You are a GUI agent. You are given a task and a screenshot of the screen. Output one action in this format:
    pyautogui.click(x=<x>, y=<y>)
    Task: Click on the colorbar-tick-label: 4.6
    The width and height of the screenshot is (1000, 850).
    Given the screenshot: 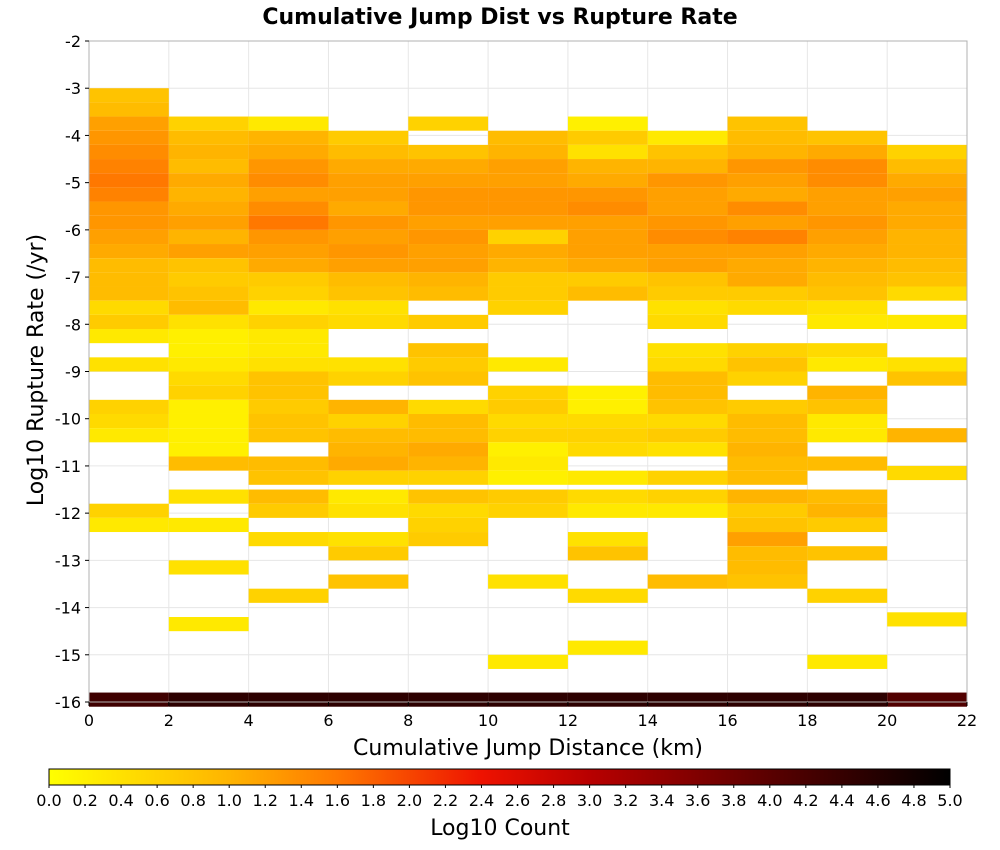 What is the action you would take?
    pyautogui.click(x=877, y=800)
    